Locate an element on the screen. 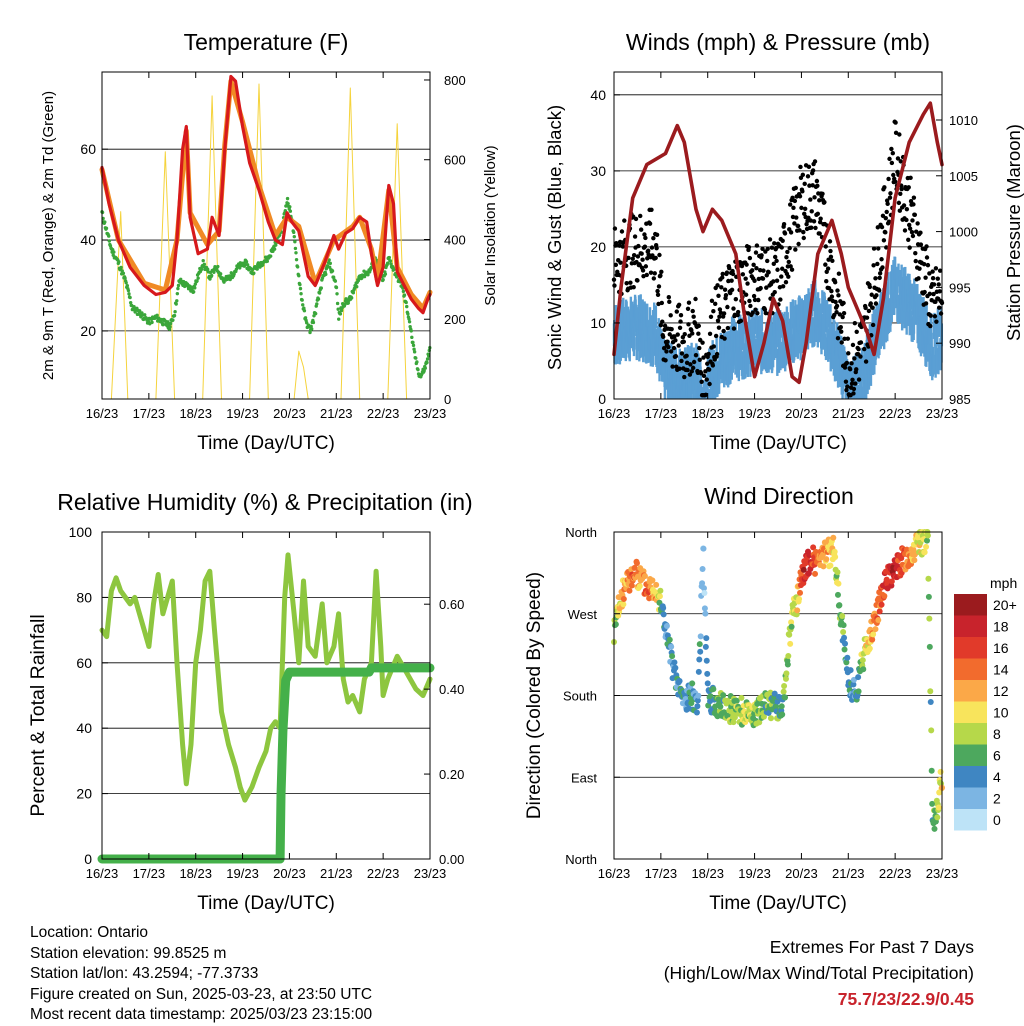 The height and width of the screenshot is (1026, 1024). colorbar-label: 20+ is located at coordinates (1005, 605).